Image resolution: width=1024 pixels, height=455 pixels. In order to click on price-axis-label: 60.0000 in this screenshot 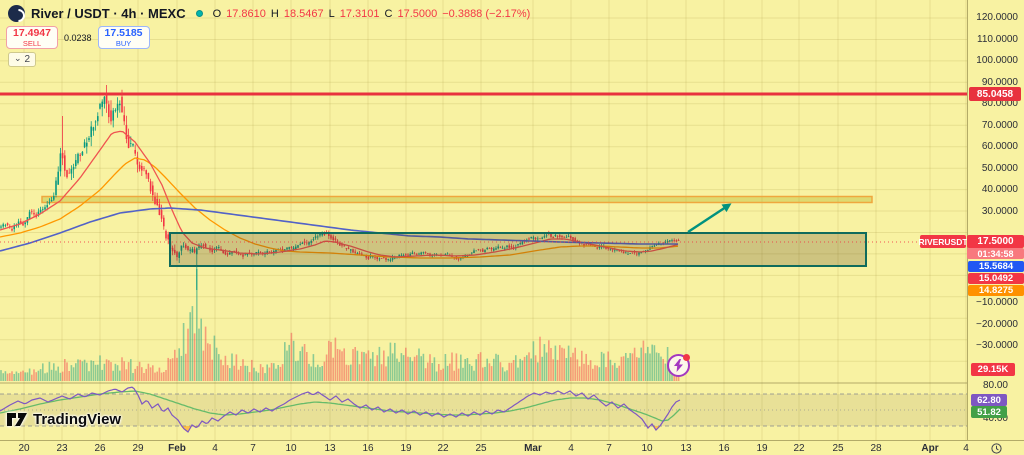, I will do `click(999, 146)`.